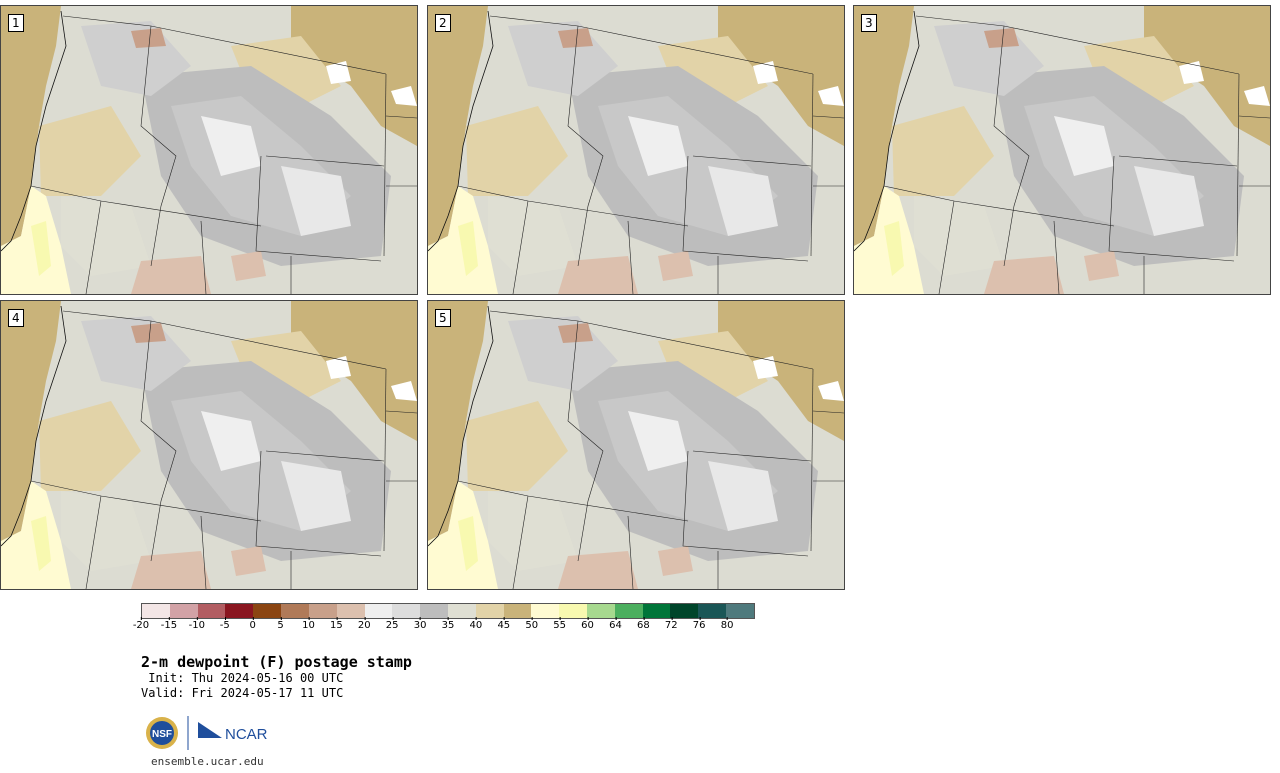 This screenshot has height=773, width=1280. I want to click on chart-title: 2-m dewpoint (F) postage stamp, so click(276, 662).